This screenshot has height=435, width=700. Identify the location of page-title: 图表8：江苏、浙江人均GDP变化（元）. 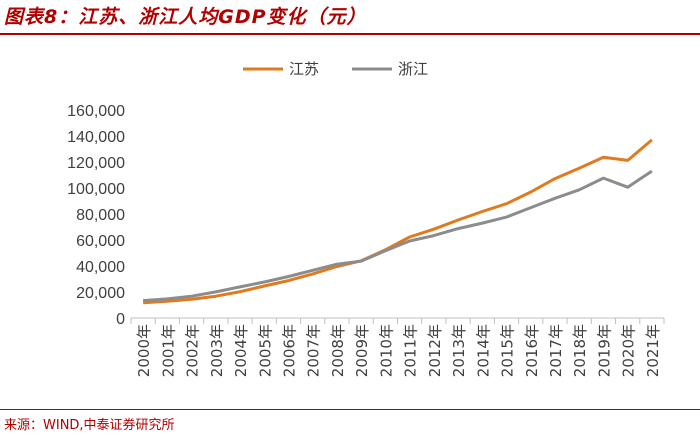
(185, 17).